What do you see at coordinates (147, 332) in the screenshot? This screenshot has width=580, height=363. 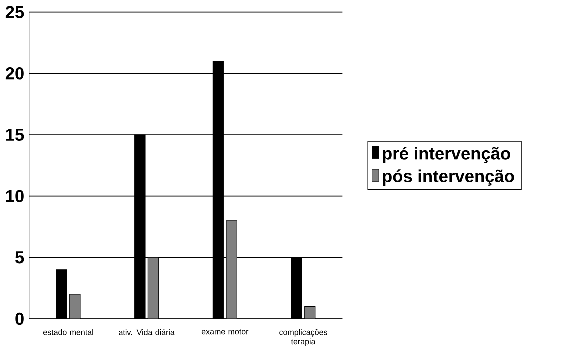 I see `x-tick-label: ativ. Vida diária` at bounding box center [147, 332].